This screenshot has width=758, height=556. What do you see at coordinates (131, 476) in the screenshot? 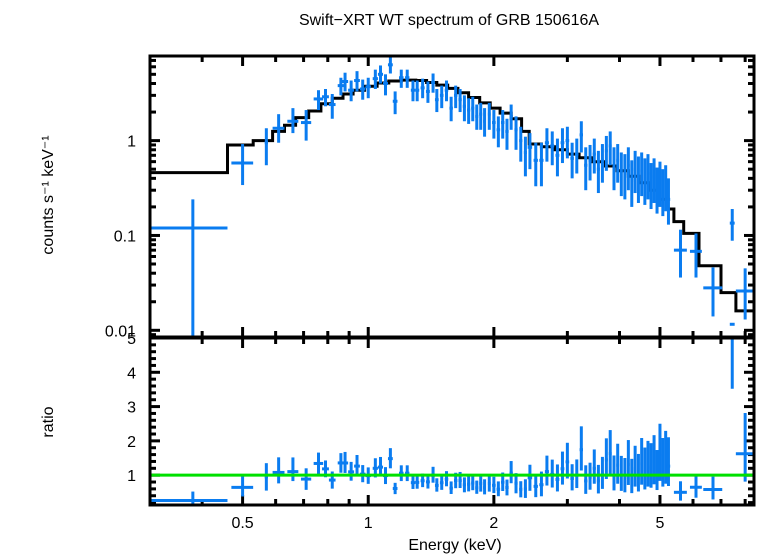
I see `ratio-tick-label: 1` at bounding box center [131, 476].